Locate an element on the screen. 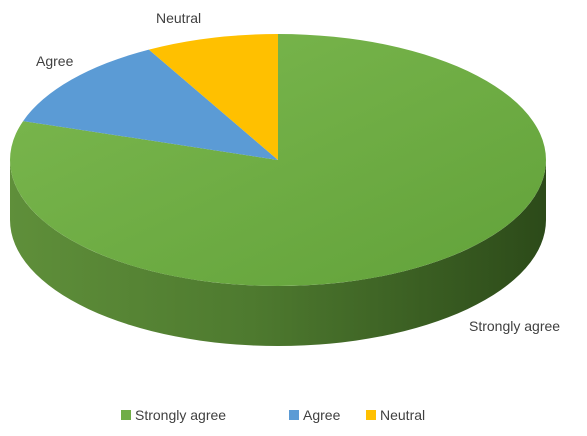  data-label-agree: Agree is located at coordinates (55, 61).